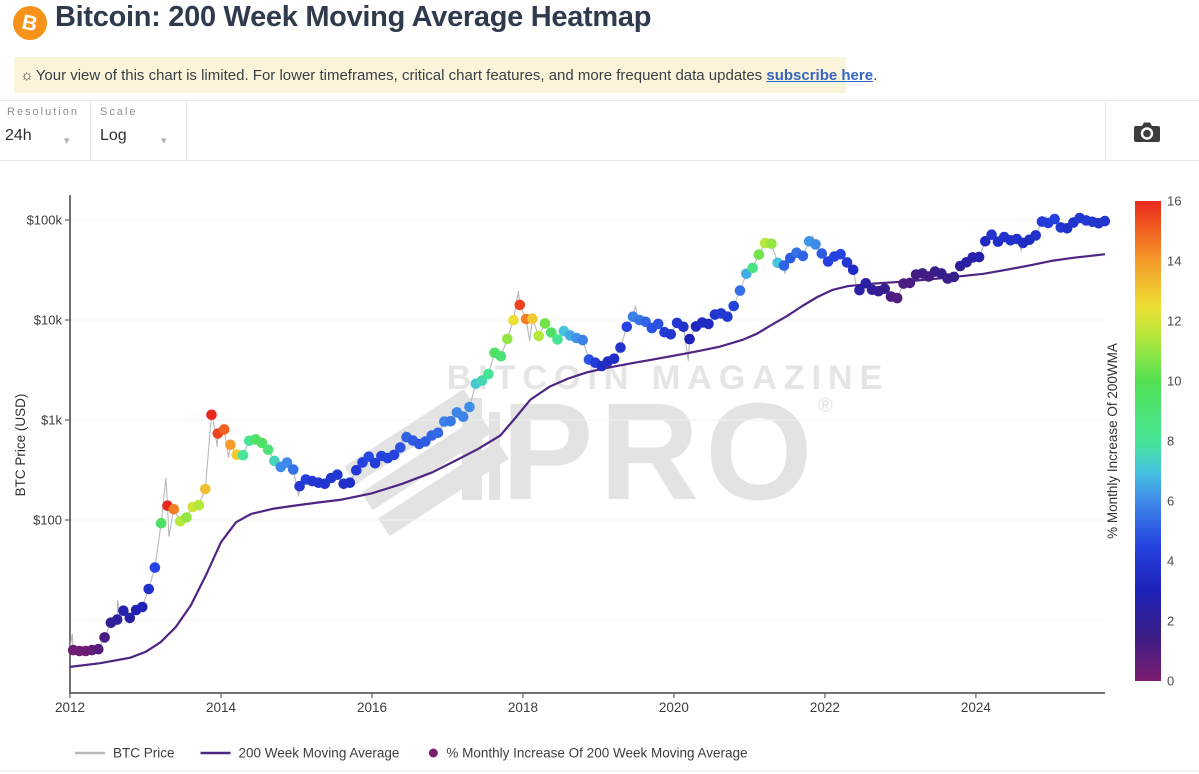 The height and width of the screenshot is (774, 1199). What do you see at coordinates (113, 135) in the screenshot?
I see `scale-select: Log` at bounding box center [113, 135].